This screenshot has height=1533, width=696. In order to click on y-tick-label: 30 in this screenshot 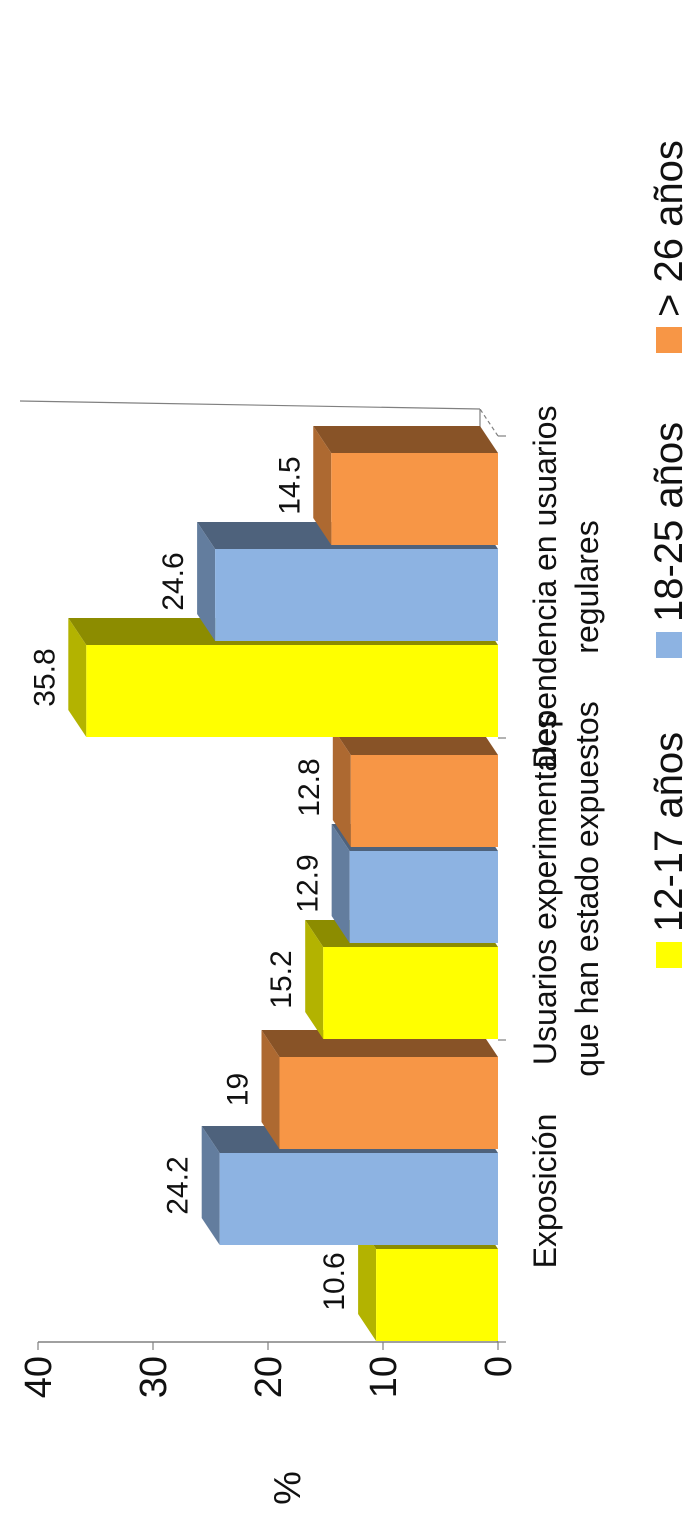, I will do `click(154, 1377)`.